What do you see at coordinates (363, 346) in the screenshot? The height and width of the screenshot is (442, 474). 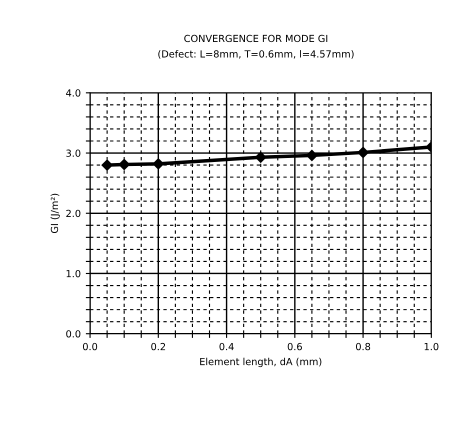 I see `x-tick-label: 0.8` at bounding box center [363, 346].